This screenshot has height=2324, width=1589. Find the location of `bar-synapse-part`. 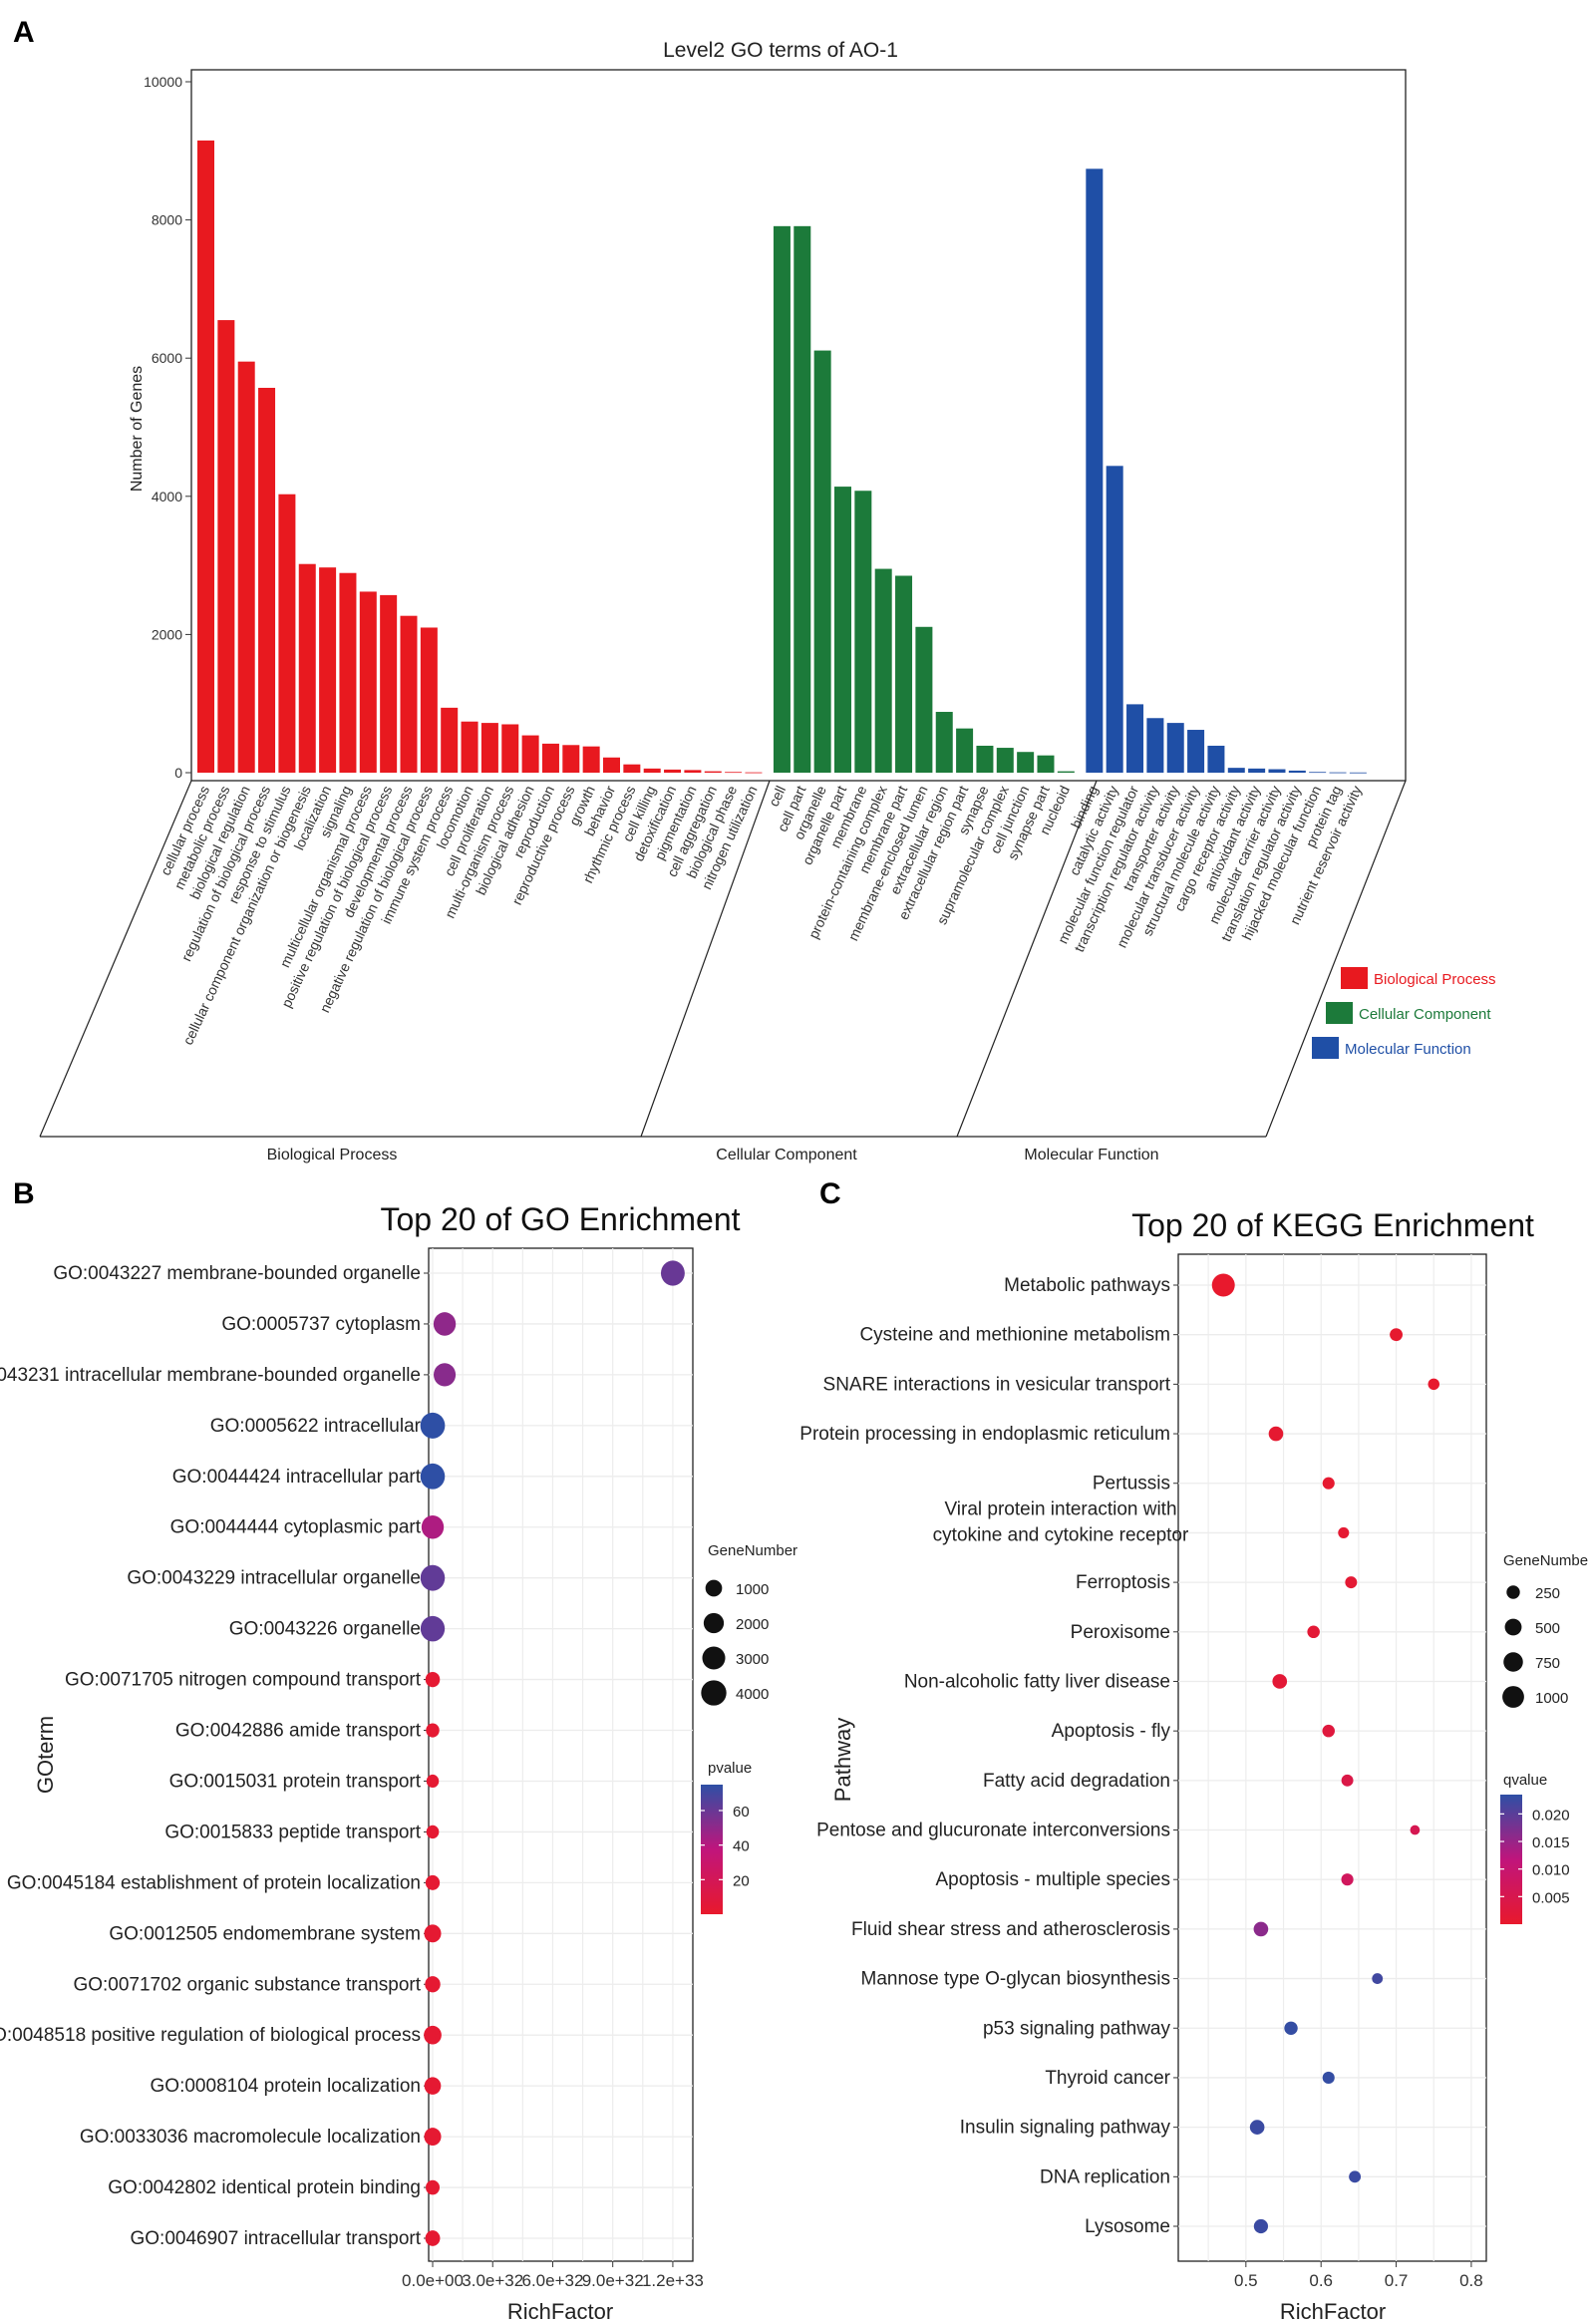

bar-synapse-part is located at coordinates (1046, 764).